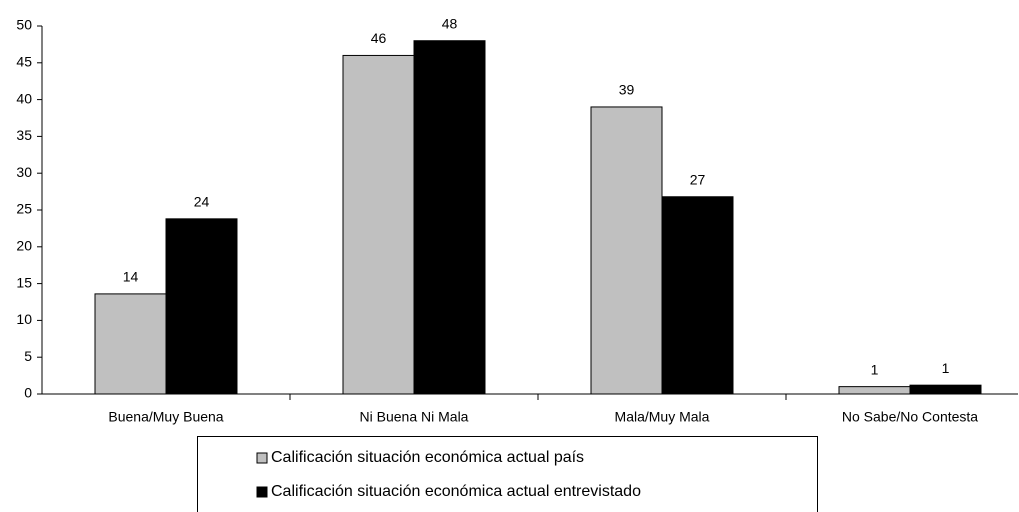 This screenshot has height=512, width=1019. What do you see at coordinates (24, 172) in the screenshot?
I see `y-tick-label: 30` at bounding box center [24, 172].